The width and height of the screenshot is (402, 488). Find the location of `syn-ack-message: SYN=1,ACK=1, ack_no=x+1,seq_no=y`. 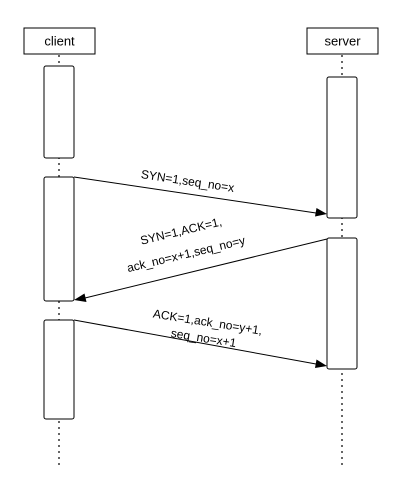

syn-ack-message: SYN=1,ACK=1, ack_no=x+1,seq_no=y is located at coordinates (201, 258).